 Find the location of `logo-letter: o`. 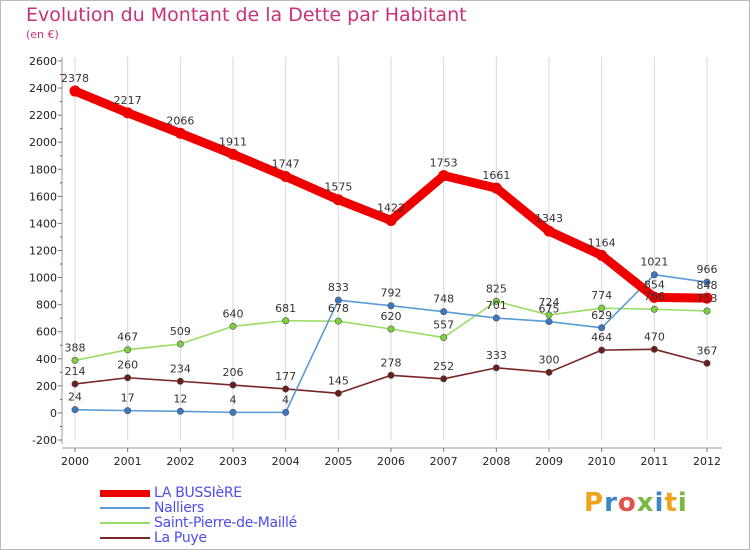

logo-letter: o is located at coordinates (627, 503).